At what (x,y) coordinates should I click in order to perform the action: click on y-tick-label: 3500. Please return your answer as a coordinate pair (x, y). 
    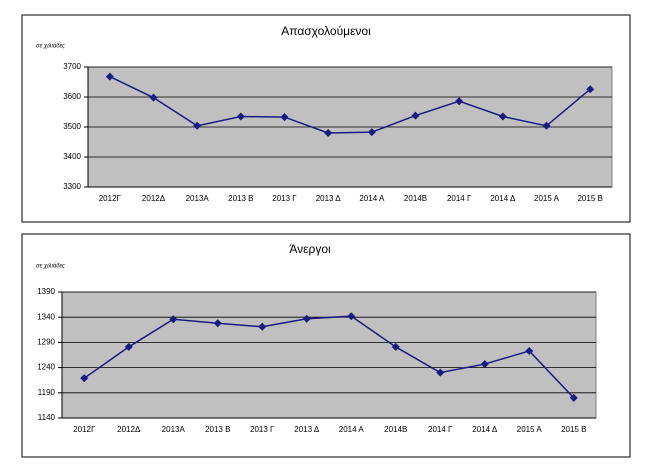
    Looking at the image, I should click on (72, 126).